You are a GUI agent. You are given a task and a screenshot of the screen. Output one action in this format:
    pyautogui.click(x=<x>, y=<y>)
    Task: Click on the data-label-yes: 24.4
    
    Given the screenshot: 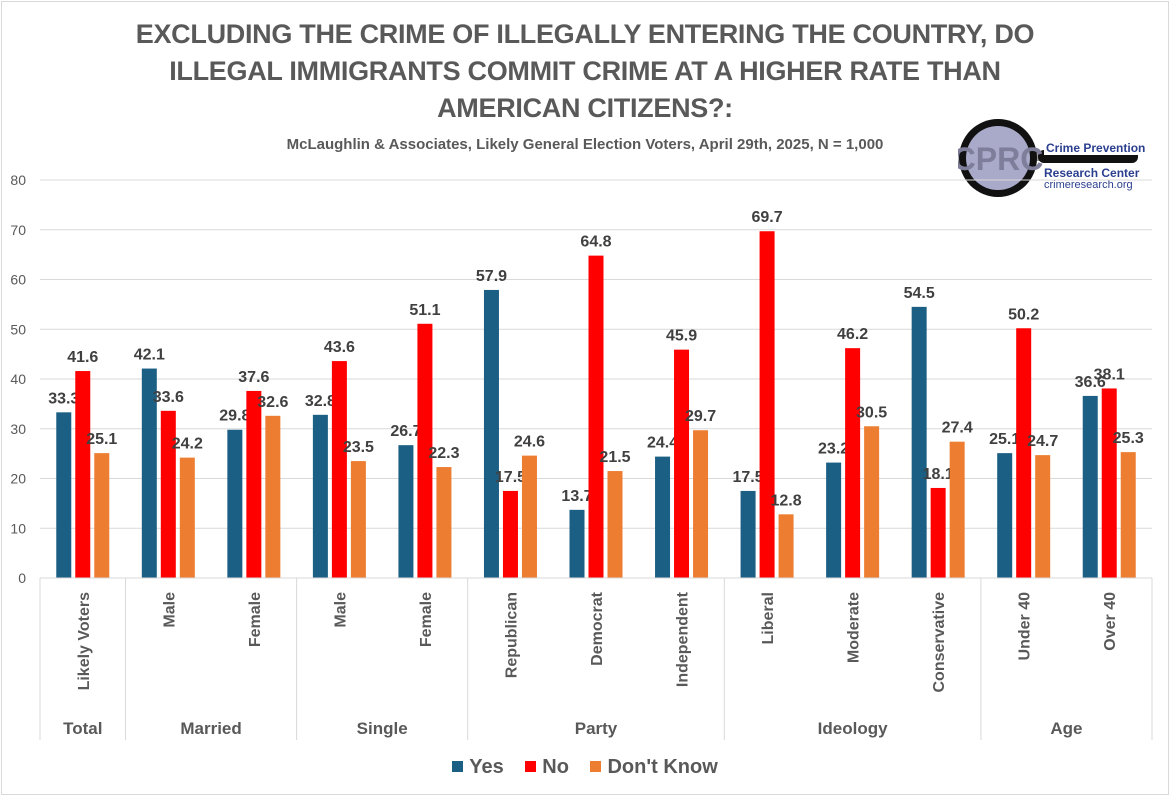 What is the action you would take?
    pyautogui.click(x=662, y=443)
    